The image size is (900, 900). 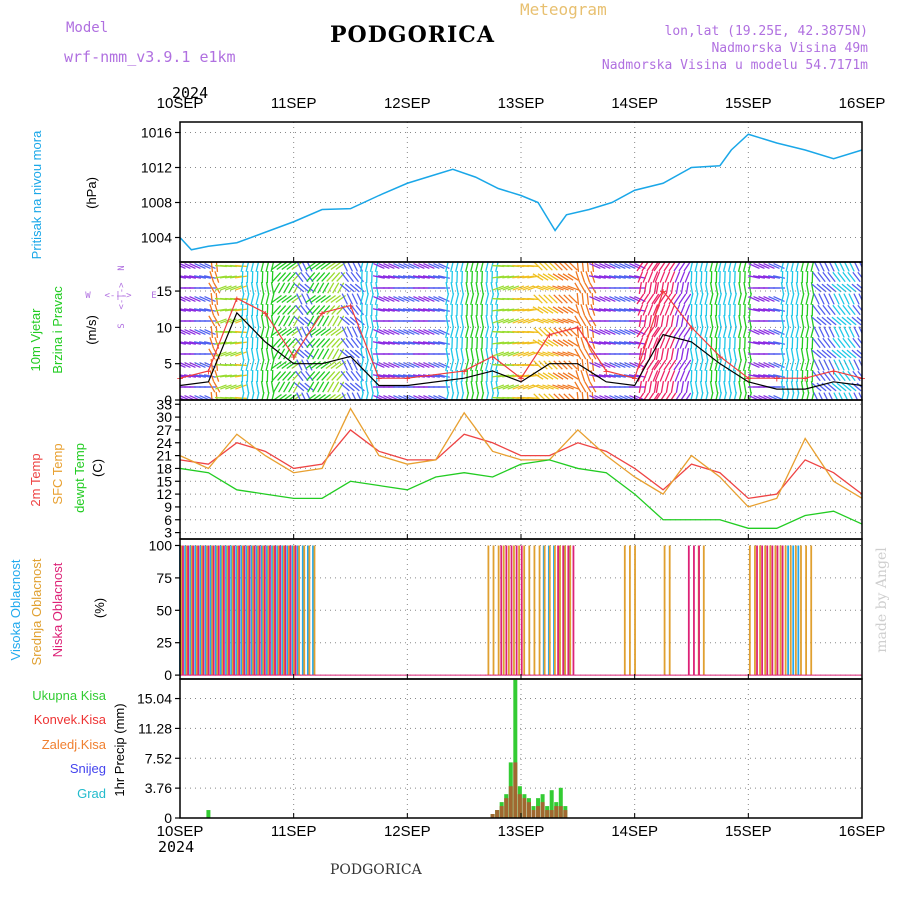 I want to click on x-tick-label: 13SEP, so click(x=521, y=103).